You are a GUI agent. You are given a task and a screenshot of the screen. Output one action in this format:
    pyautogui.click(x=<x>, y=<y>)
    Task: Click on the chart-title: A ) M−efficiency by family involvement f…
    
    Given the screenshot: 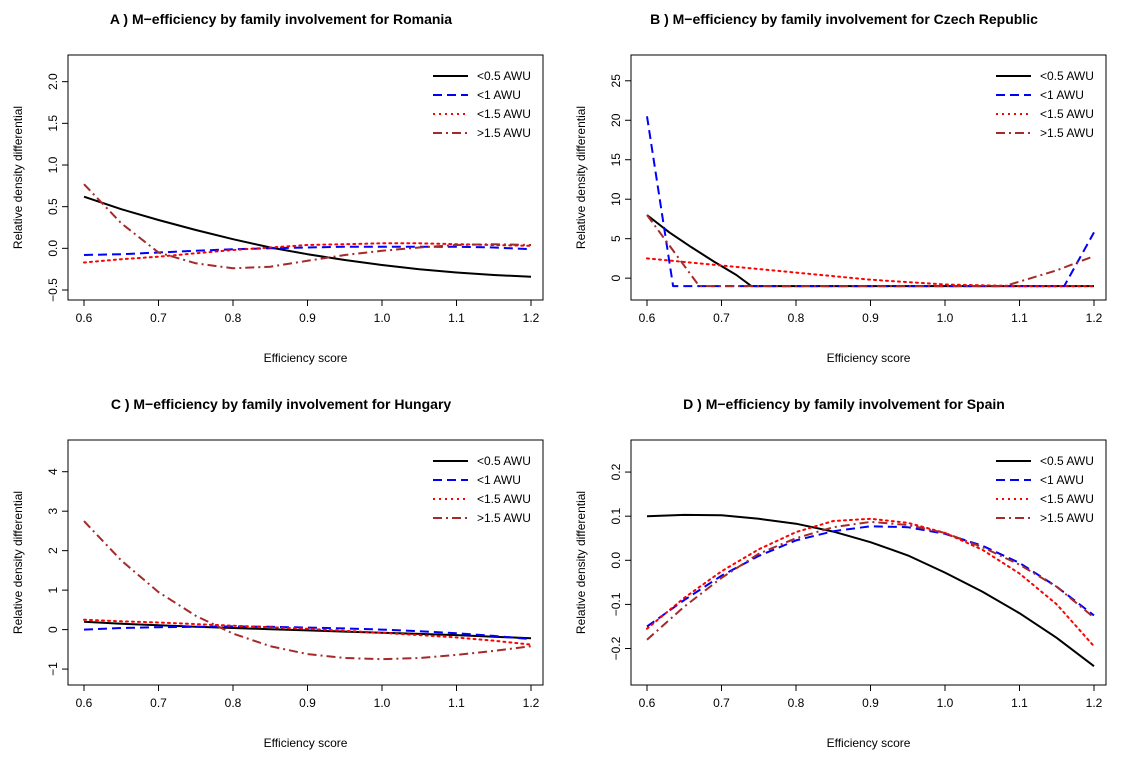 What is the action you would take?
    pyautogui.click(x=281, y=19)
    